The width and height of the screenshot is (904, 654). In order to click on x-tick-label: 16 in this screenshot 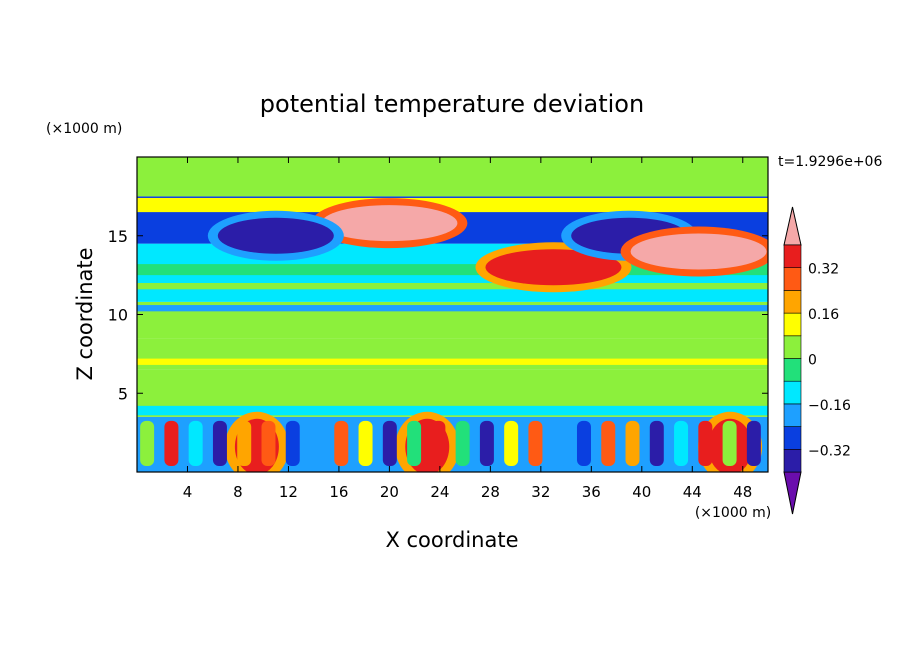, I will do `click(338, 492)`.